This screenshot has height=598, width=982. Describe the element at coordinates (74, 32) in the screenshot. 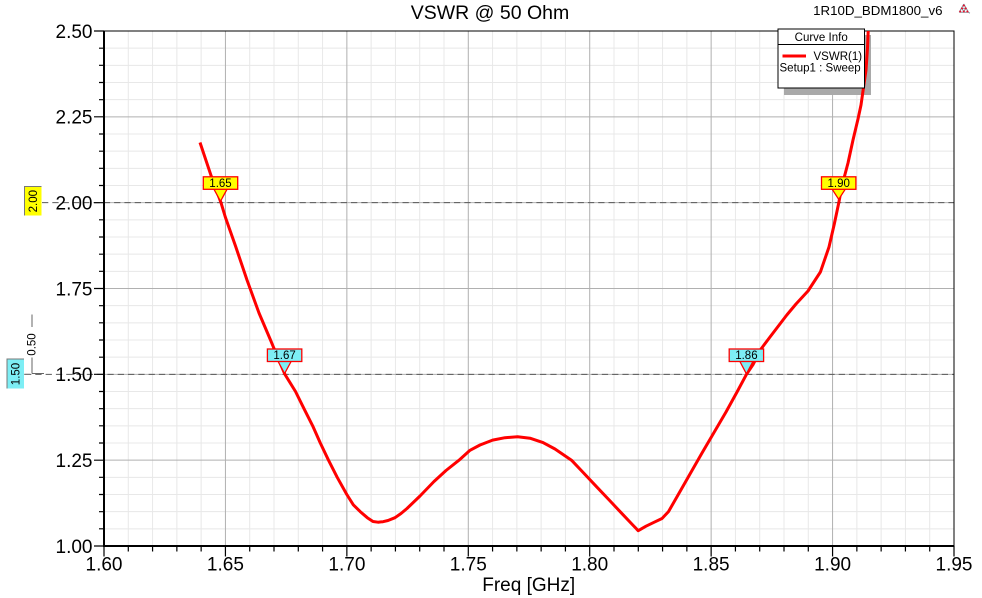

I see `svg-text: 2.50` at that location.